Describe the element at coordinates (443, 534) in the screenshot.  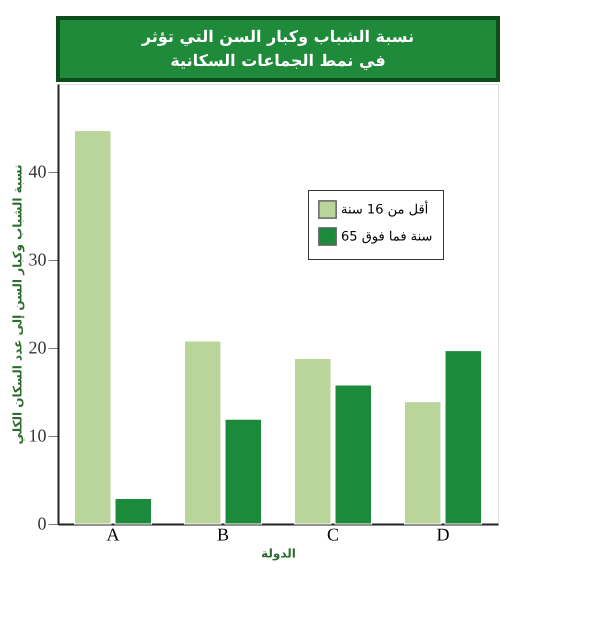
I see `x-tick-label: D` at that location.